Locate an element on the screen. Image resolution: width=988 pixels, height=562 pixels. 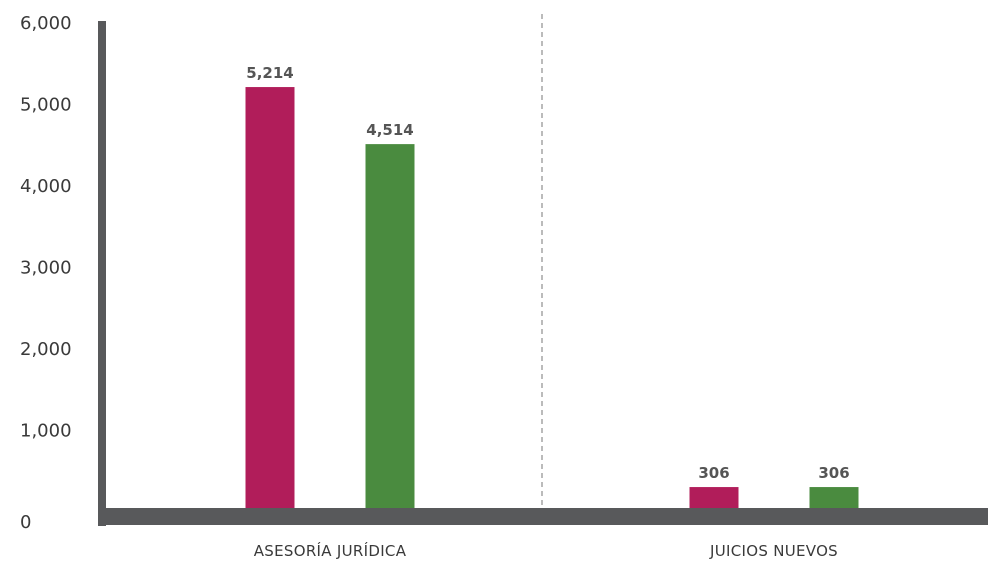
y-tick-label: 0 is located at coordinates (25, 522).